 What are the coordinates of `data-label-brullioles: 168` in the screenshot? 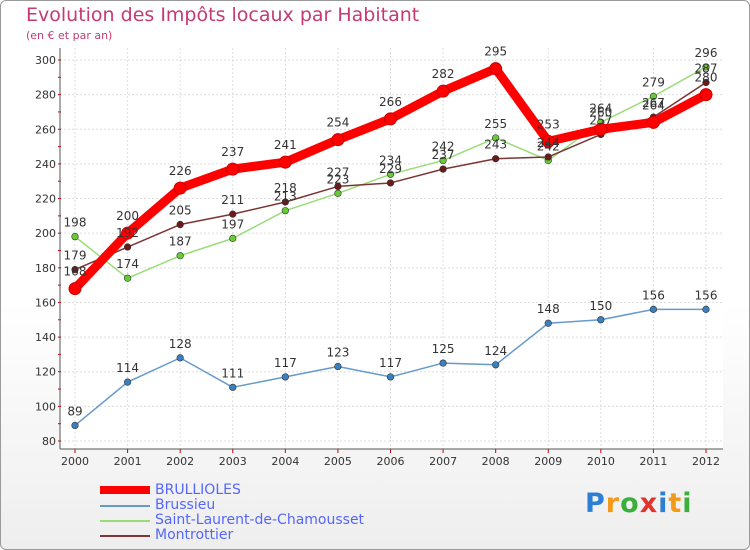 It's located at (75, 272).